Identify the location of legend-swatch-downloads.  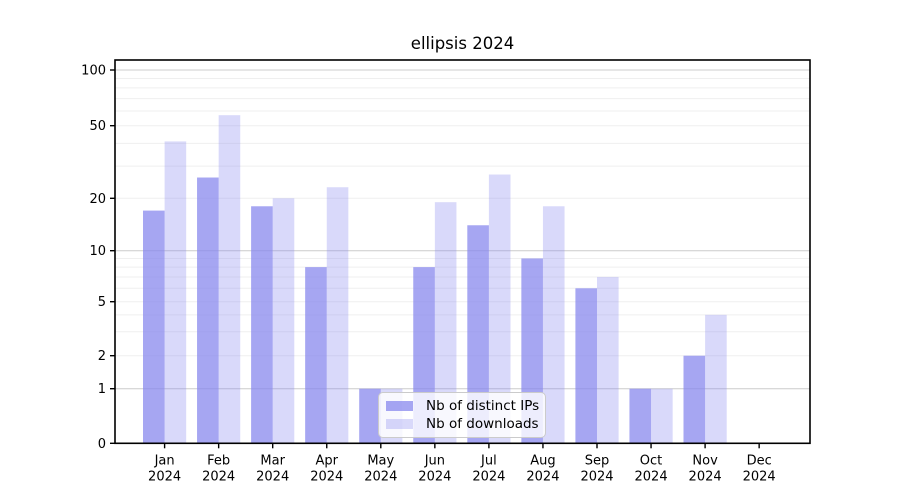
(399, 424).